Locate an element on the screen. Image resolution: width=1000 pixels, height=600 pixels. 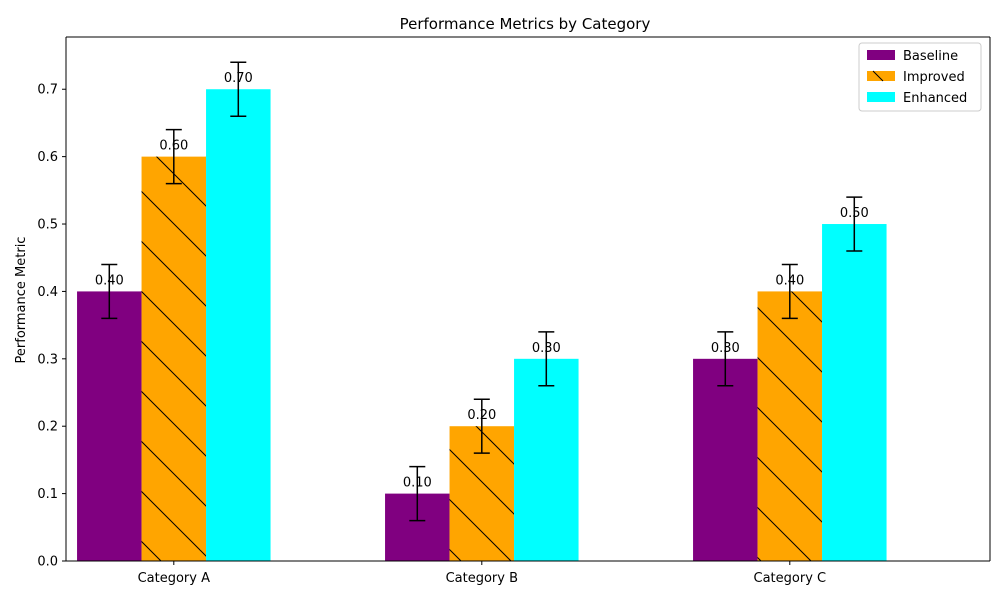
y-tick-label-0.5: 0.5 is located at coordinates (47, 225).